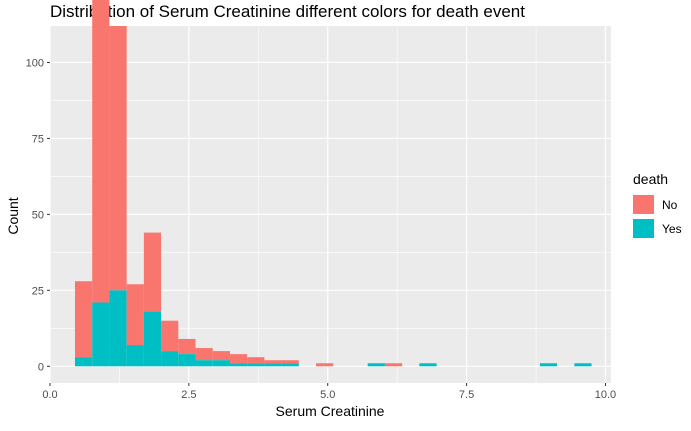 Image resolution: width=691 pixels, height=431 pixels. What do you see at coordinates (670, 205) in the screenshot?
I see `legend-label-no: No` at bounding box center [670, 205].